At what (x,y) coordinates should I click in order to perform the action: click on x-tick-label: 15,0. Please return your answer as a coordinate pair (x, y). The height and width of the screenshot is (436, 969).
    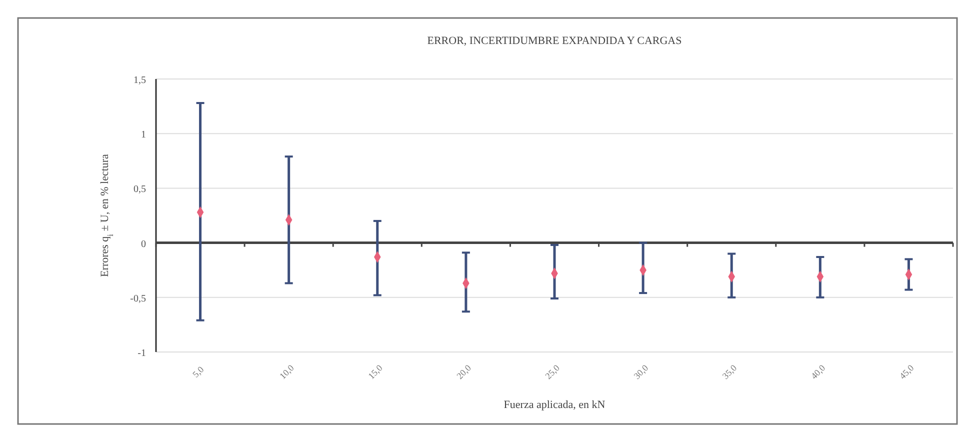
    Looking at the image, I should click on (375, 371).